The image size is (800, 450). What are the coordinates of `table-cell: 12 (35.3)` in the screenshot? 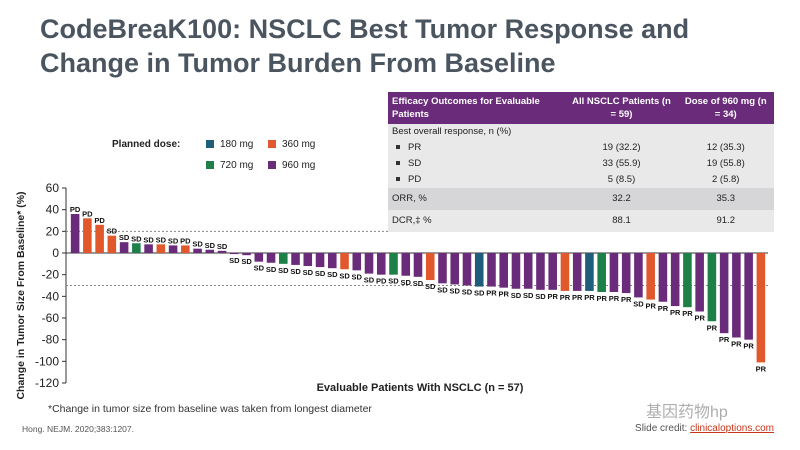 It's located at (725, 148).